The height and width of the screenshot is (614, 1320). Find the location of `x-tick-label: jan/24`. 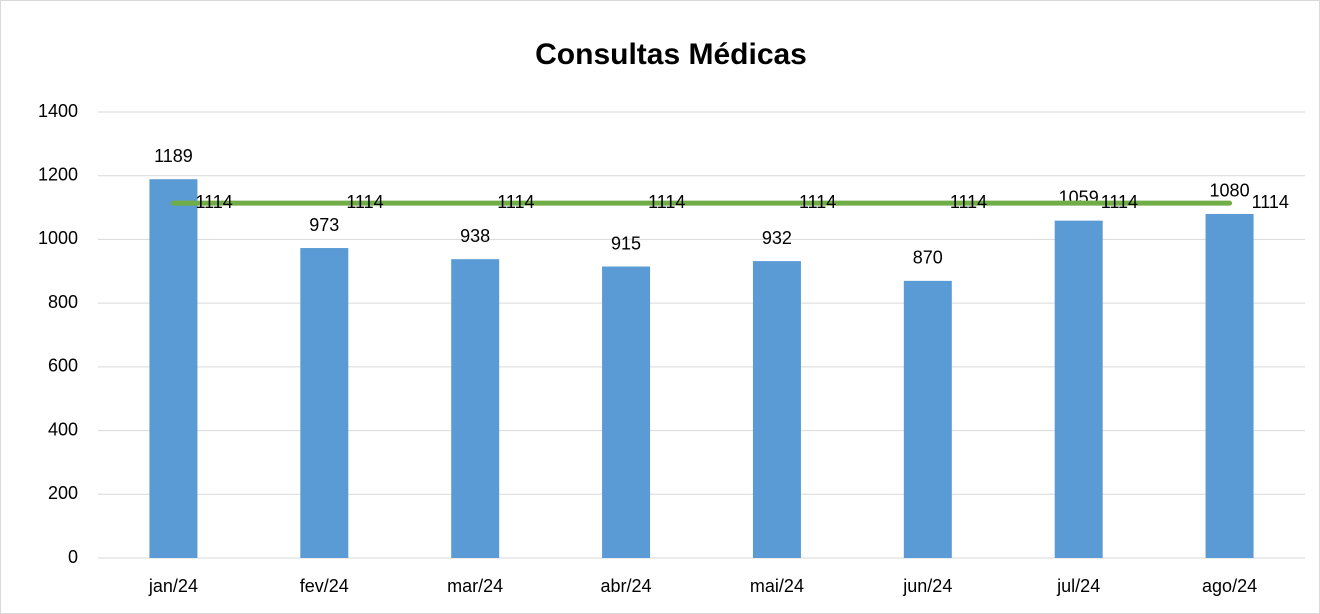

x-tick-label: jan/24 is located at coordinates (173, 586).